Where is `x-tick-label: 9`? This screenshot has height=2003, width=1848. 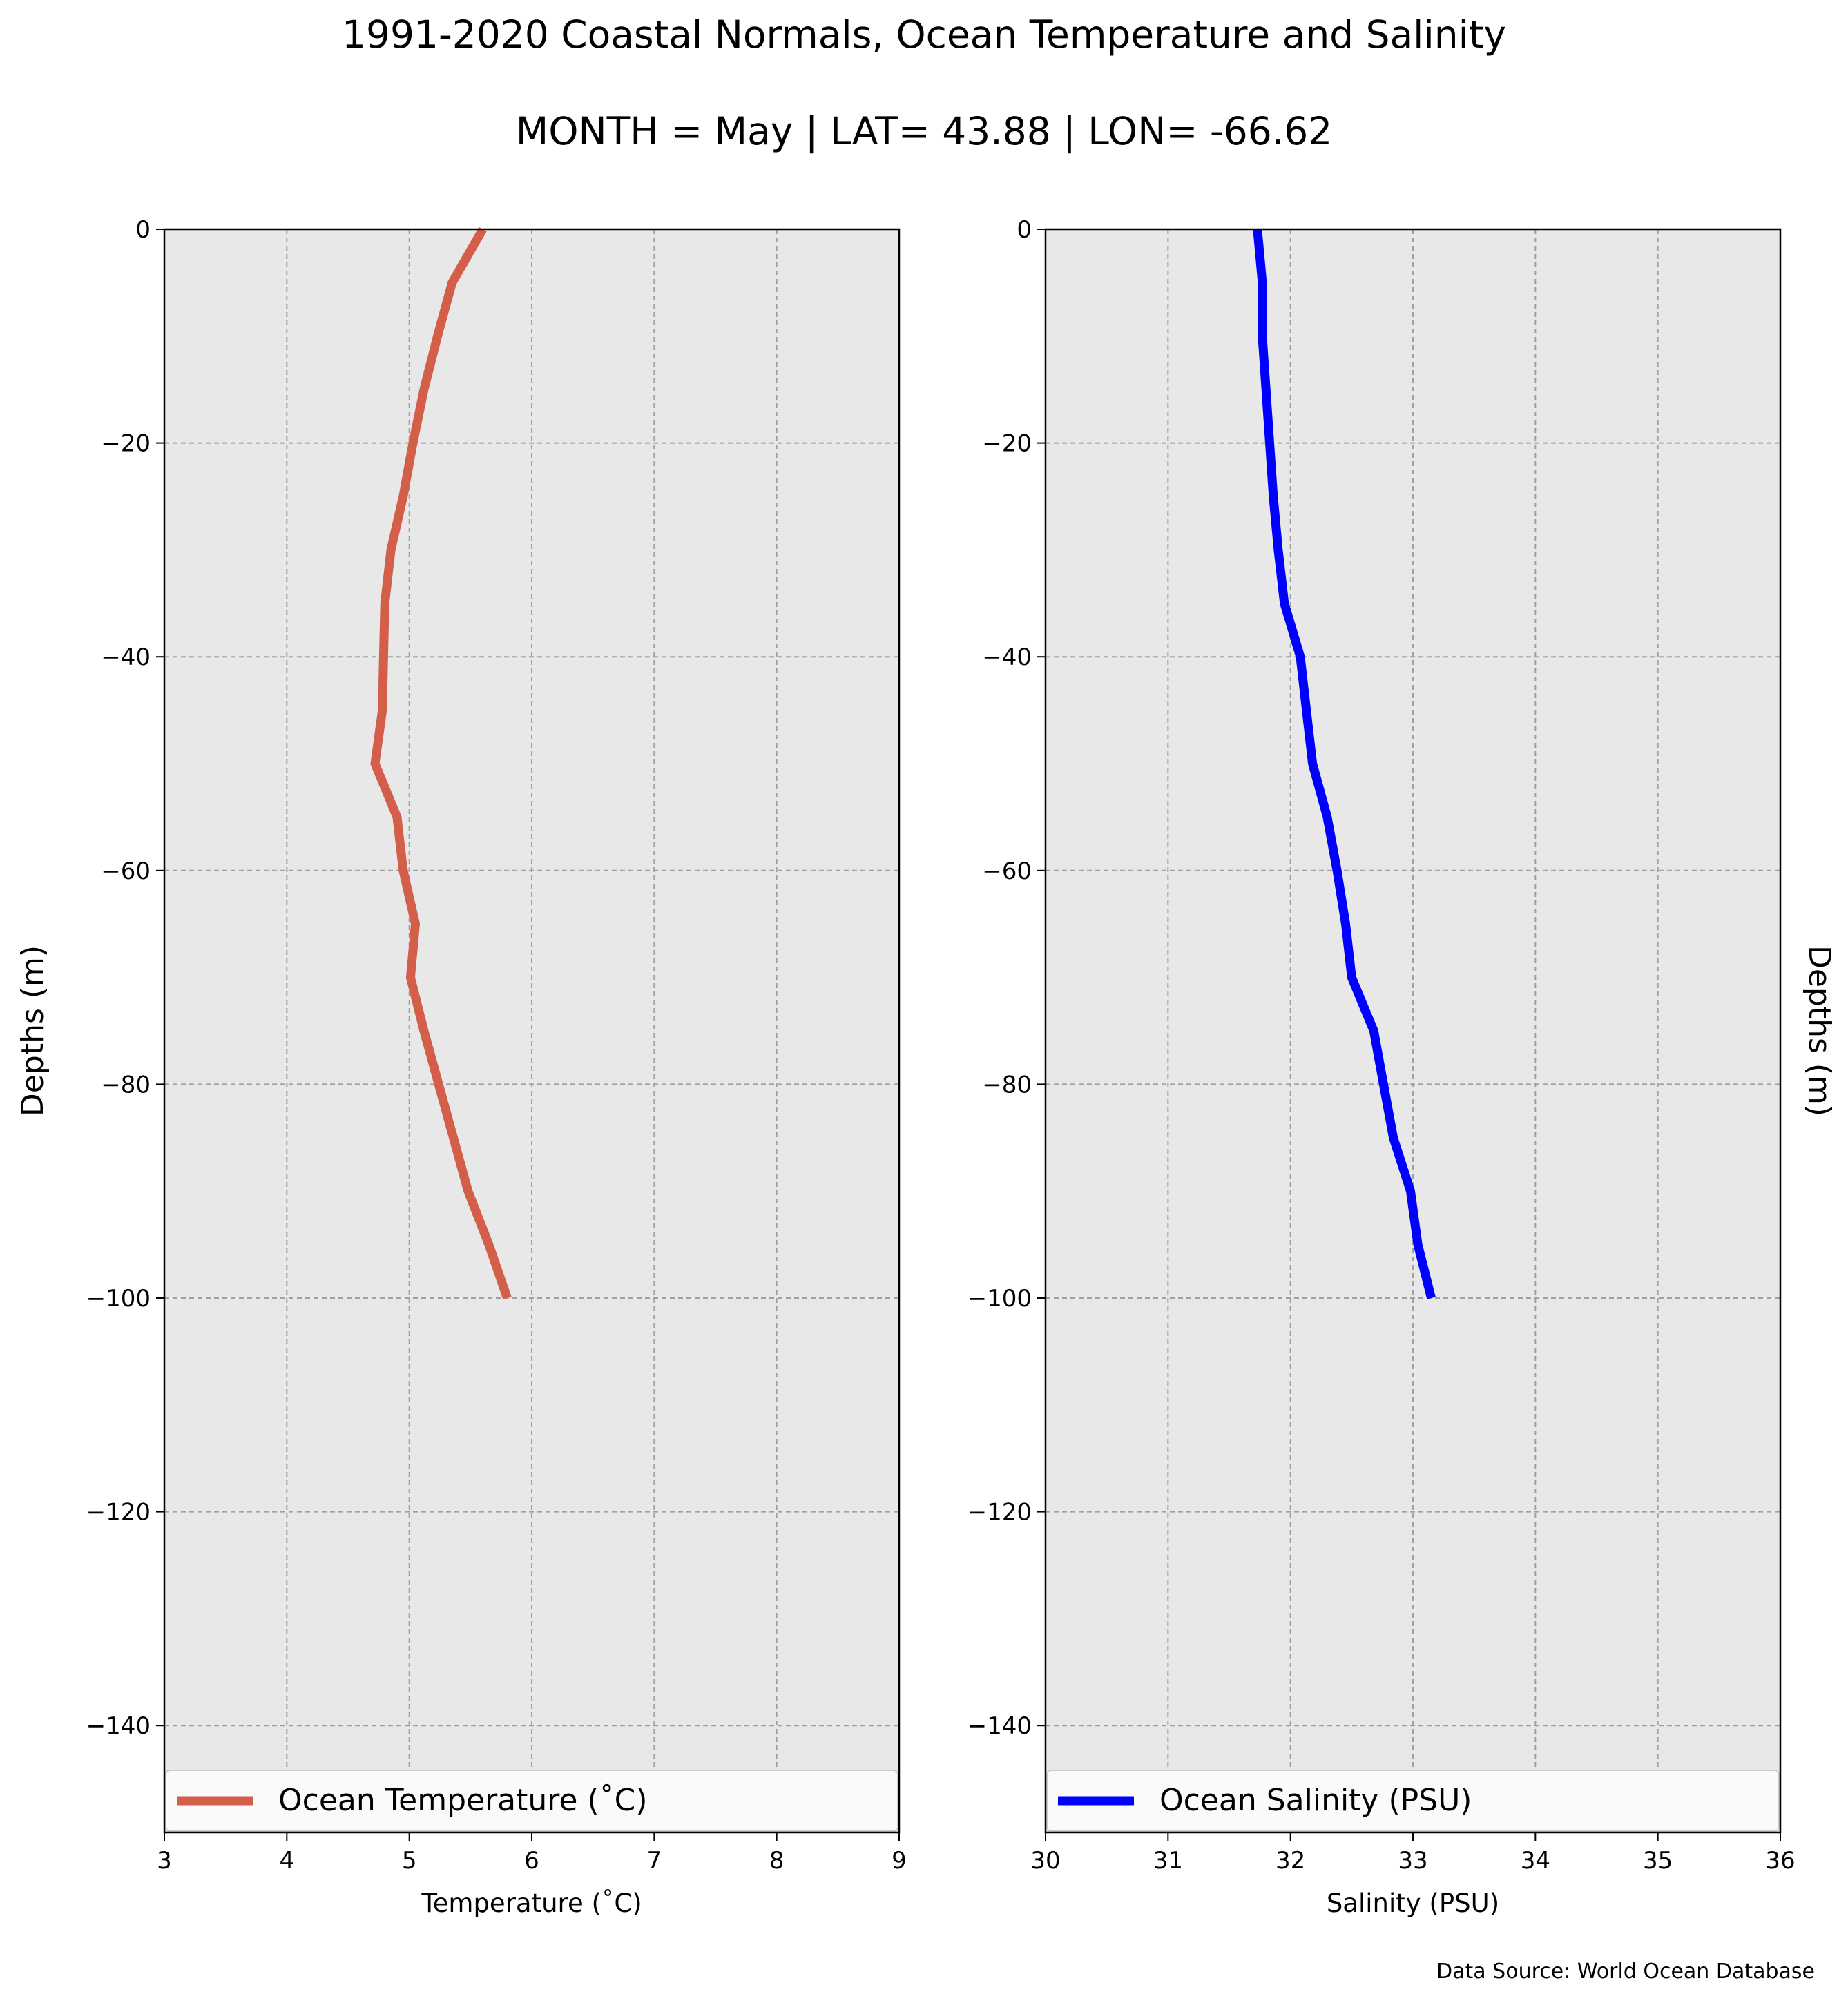 x-tick-label: 9 is located at coordinates (899, 1861).